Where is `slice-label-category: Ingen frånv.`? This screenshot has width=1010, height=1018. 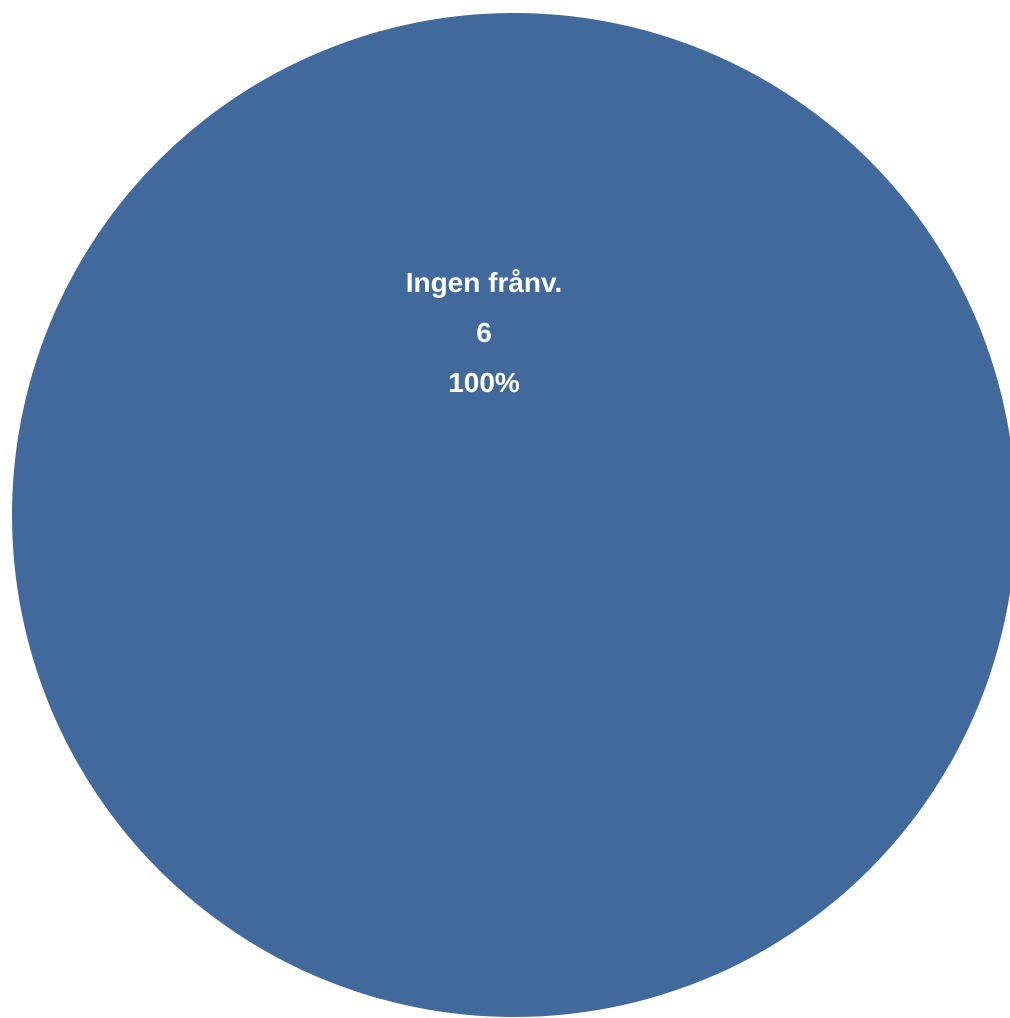 slice-label-category: Ingen frånv. is located at coordinates (484, 282).